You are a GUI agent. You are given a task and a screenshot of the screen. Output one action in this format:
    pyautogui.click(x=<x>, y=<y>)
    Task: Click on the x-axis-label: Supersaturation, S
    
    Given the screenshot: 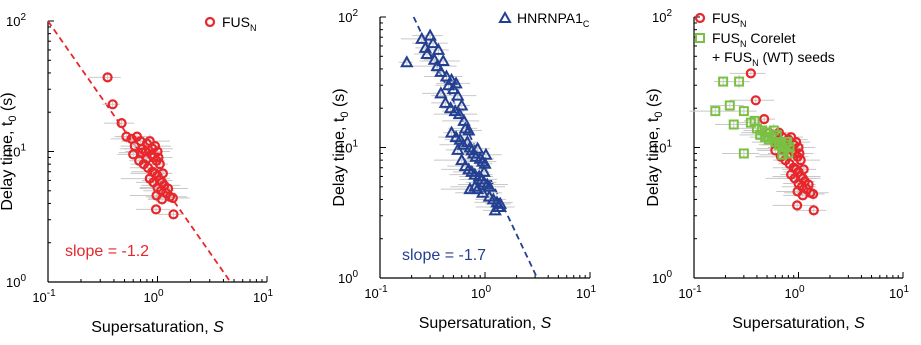 What is the action you would take?
    pyautogui.click(x=798, y=323)
    